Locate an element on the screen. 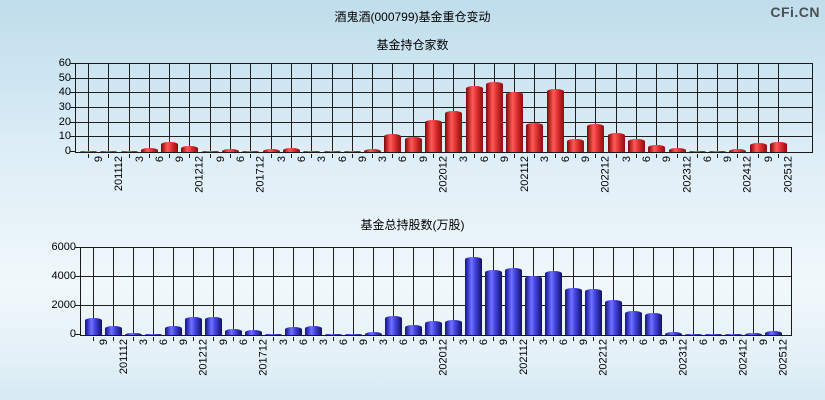 The width and height of the screenshot is (825, 400). y-axis-tick-label: 60 is located at coordinates (64, 63).